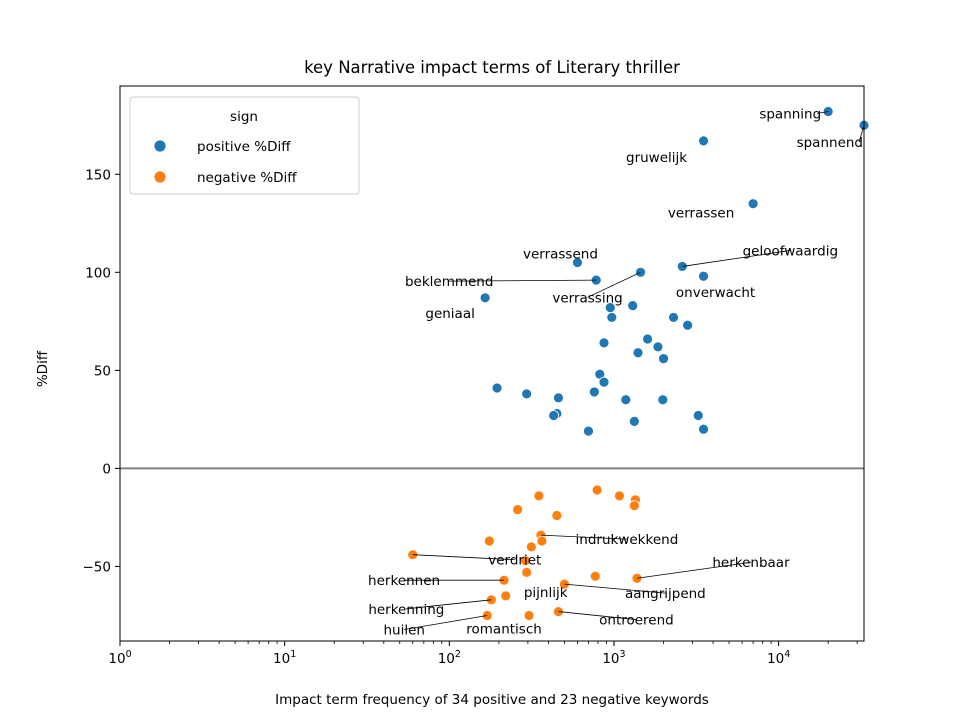 The image size is (960, 720). What do you see at coordinates (98, 273) in the screenshot?
I see `y-tick-label: 100` at bounding box center [98, 273].